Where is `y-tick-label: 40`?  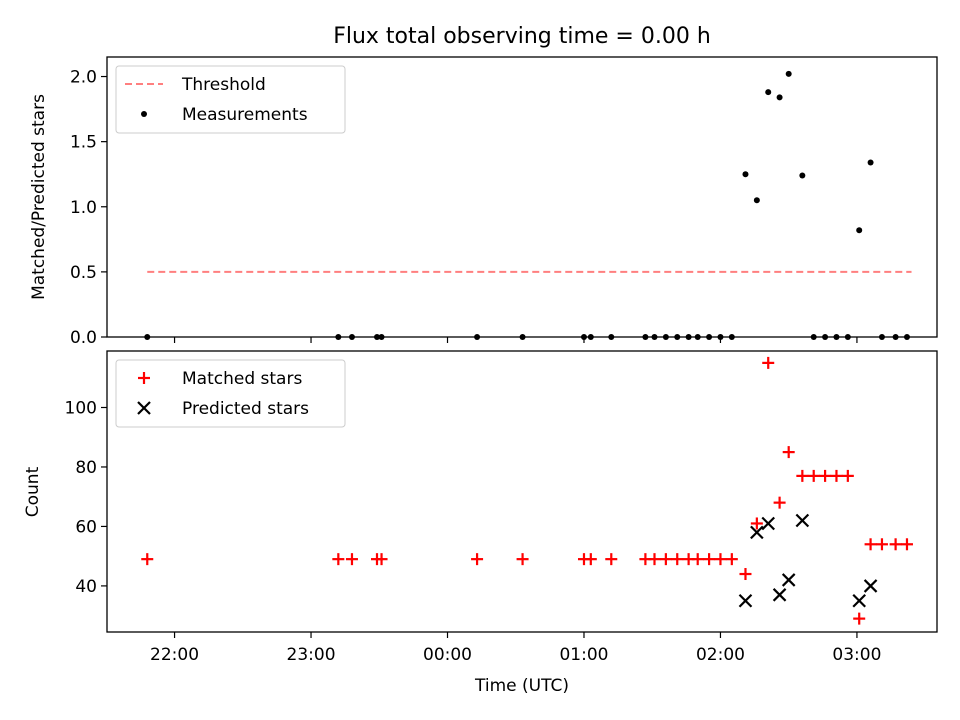
y-tick-label: 40 is located at coordinates (86, 587).